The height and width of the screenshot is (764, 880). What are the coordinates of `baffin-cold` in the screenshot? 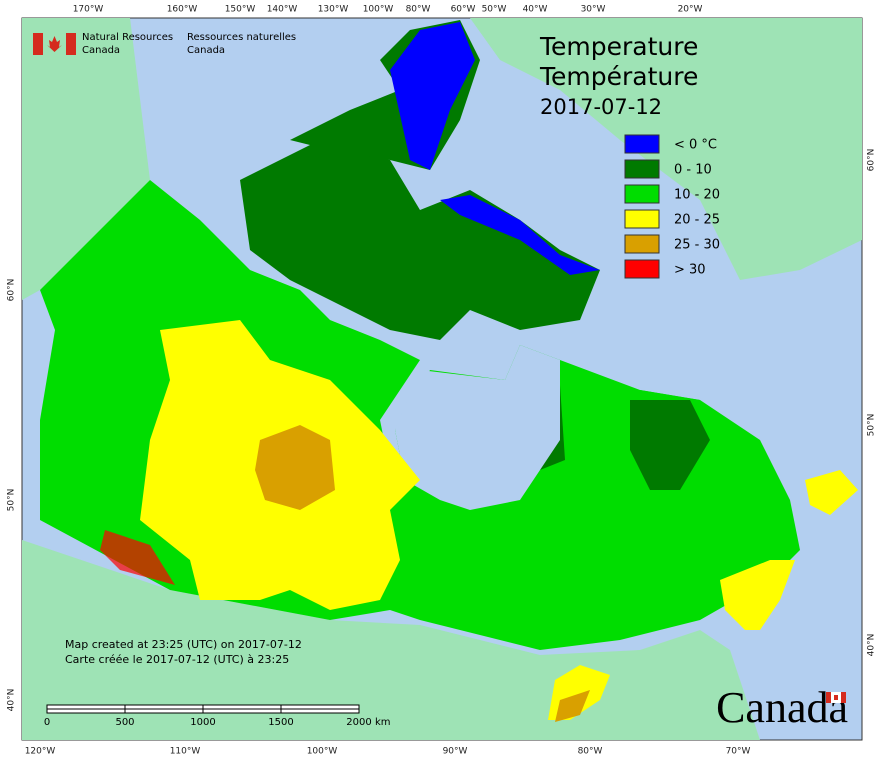 It's located at (520, 235).